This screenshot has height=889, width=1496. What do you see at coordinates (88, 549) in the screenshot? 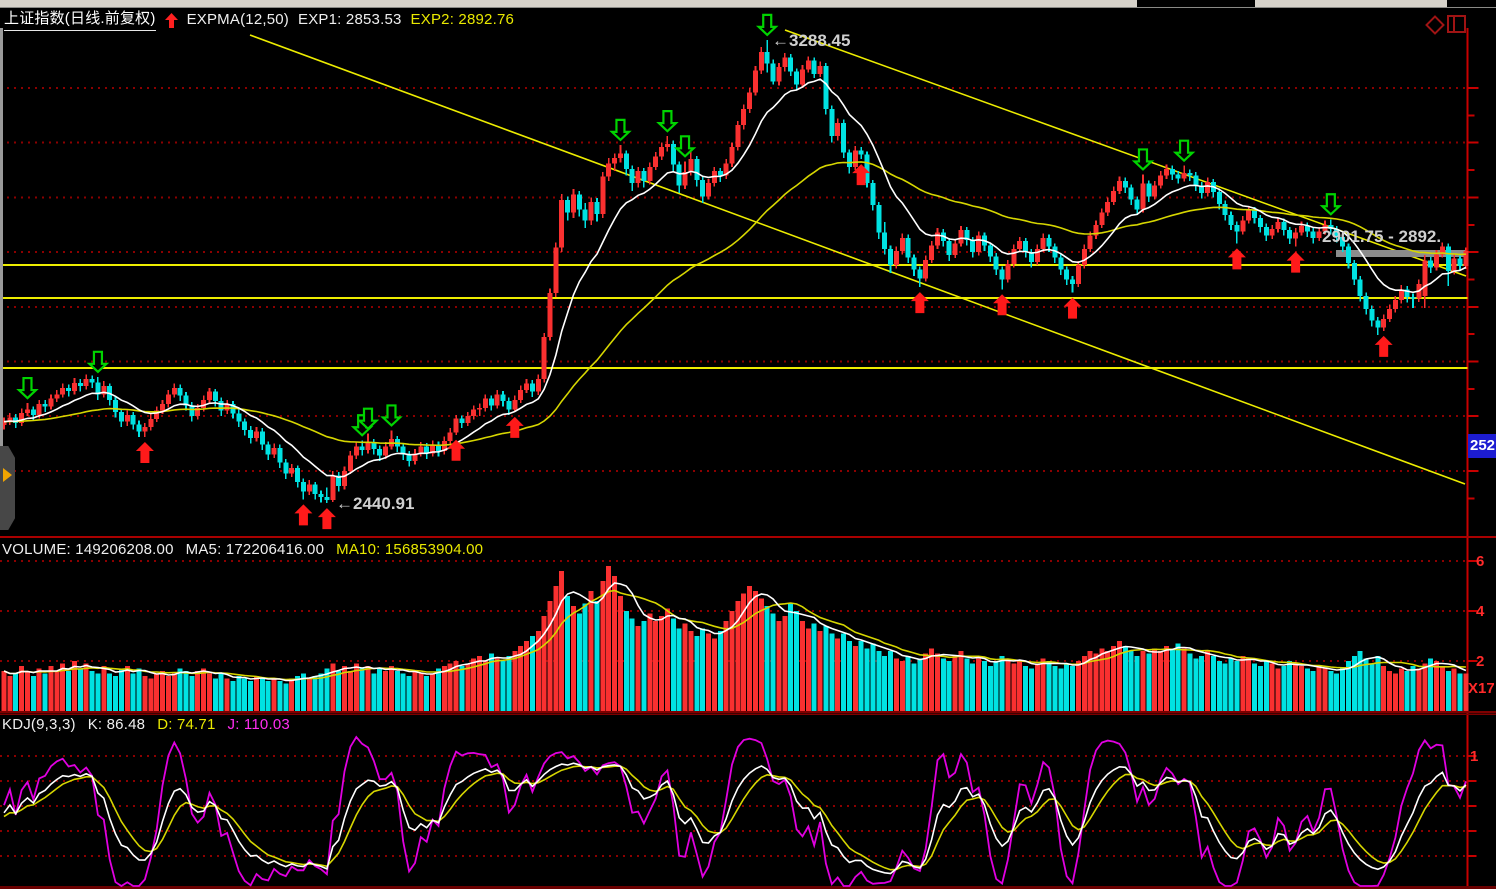
I see `volume-value: VOLUME: 149206208.00` at bounding box center [88, 549].